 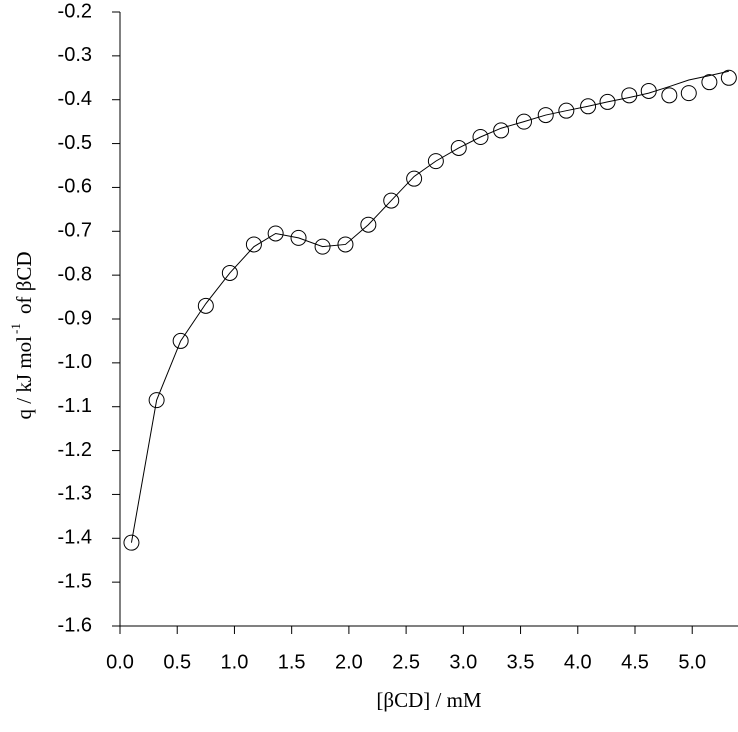 I want to click on y-tick-label: -1.2, so click(x=75, y=450).